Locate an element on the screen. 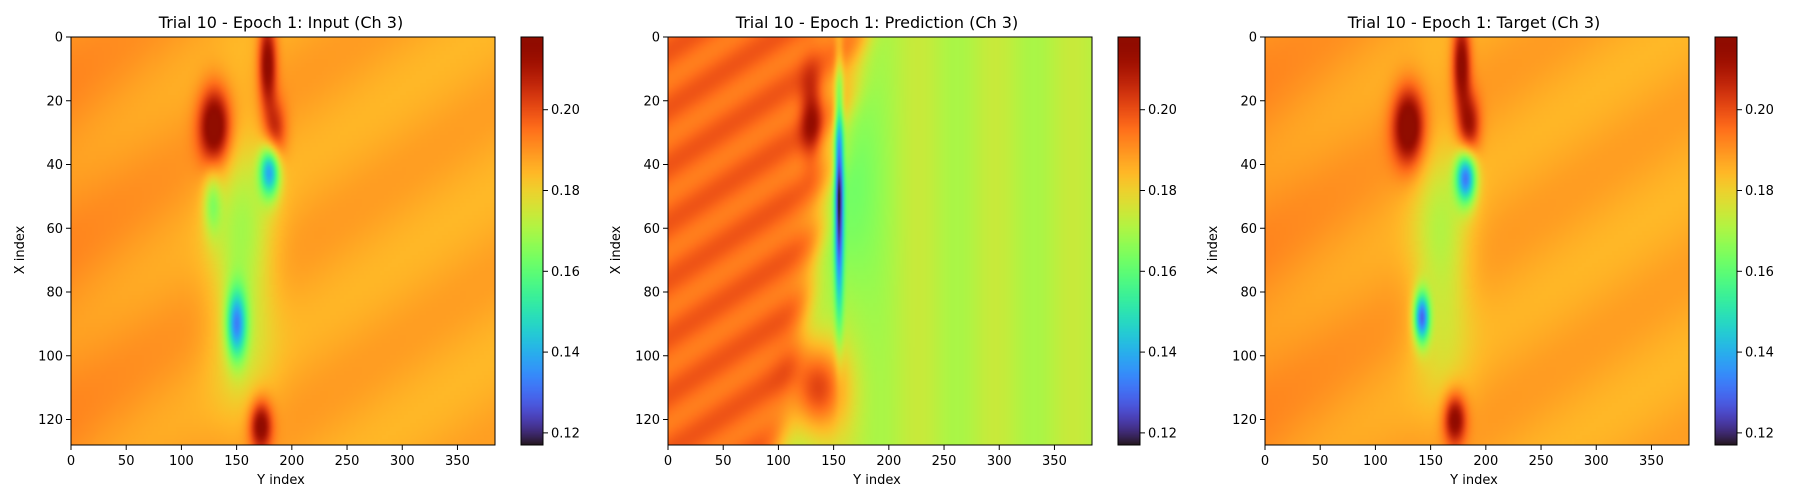  subplot-title: Trial 10 - Epoch 1: Target (Ch 3) is located at coordinates (1473, 22).